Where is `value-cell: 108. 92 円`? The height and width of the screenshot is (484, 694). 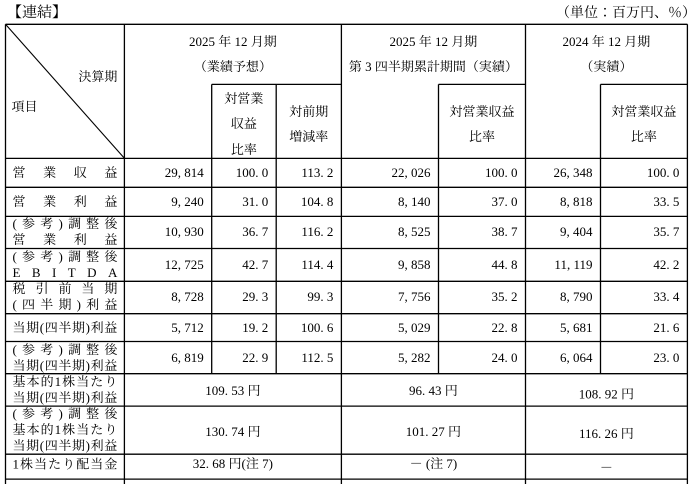 value-cell: 108. 92 円 is located at coordinates (606, 394).